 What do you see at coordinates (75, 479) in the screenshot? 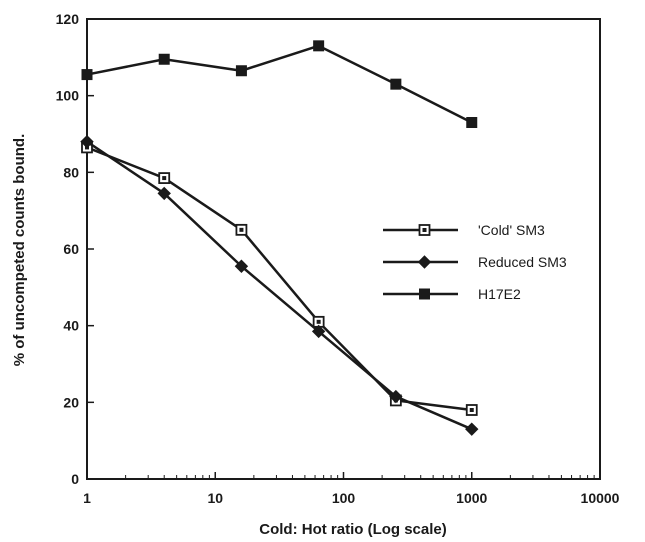
I see `y-tick-label: 0` at bounding box center [75, 479].